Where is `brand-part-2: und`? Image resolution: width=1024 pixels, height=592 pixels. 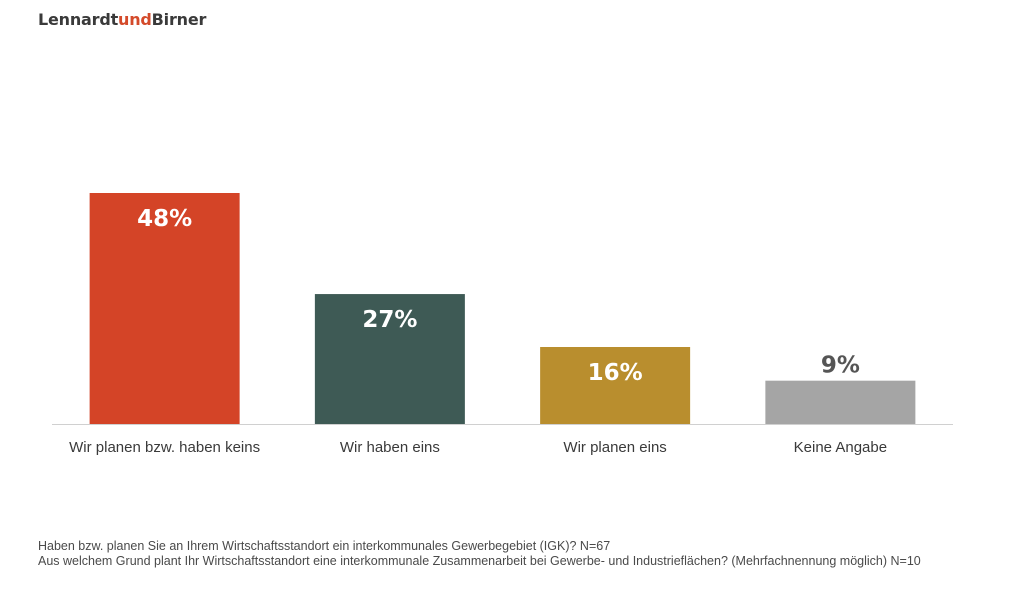 brand-part-2: und is located at coordinates (135, 19).